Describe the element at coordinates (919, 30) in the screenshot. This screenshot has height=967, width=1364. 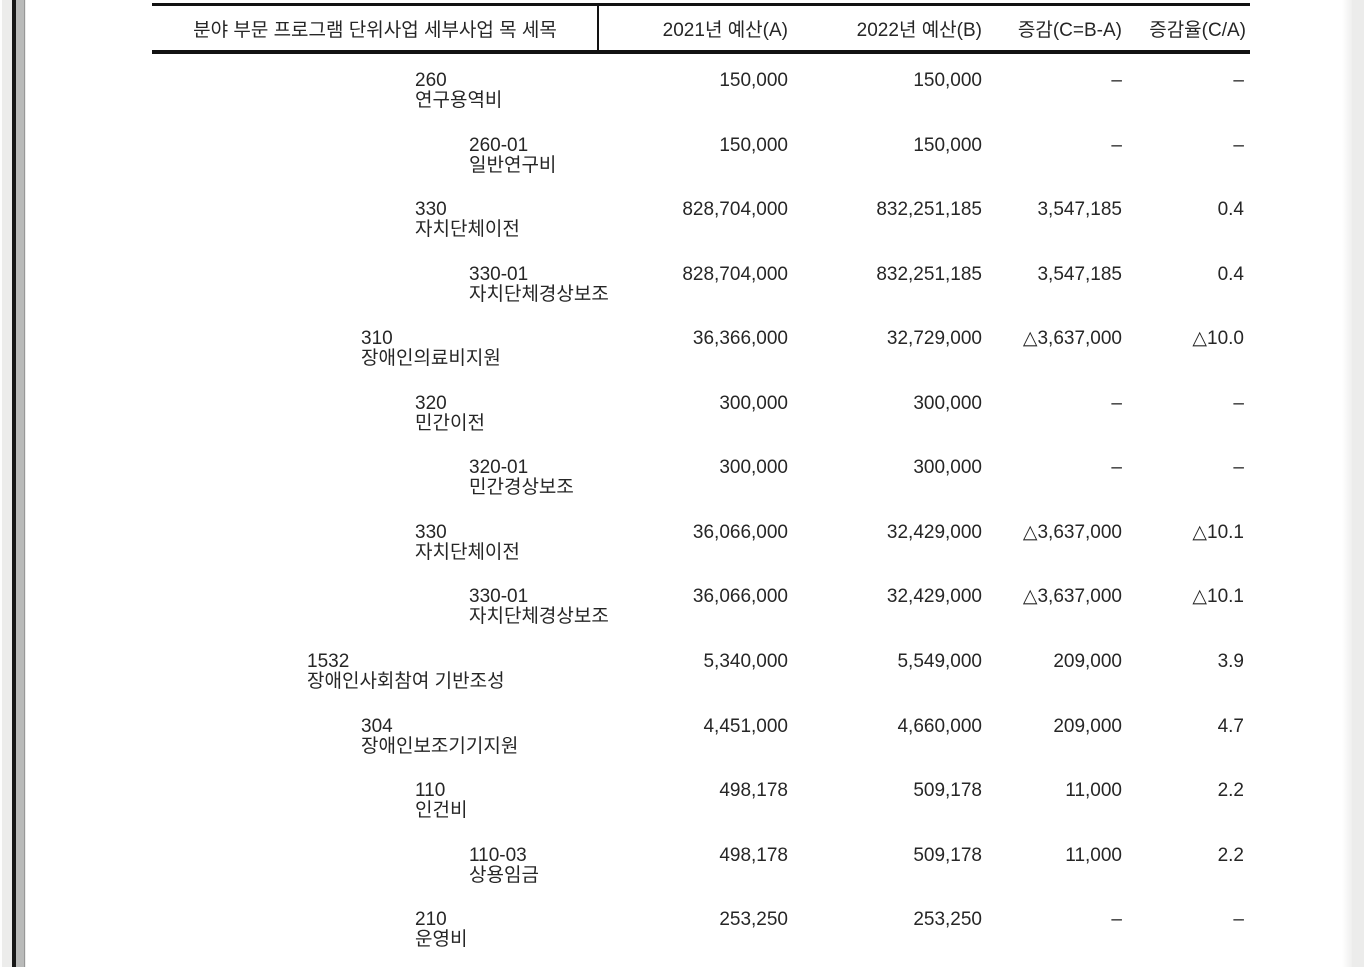
I see `header-budget-2022: 2022년 예산(B)` at that location.